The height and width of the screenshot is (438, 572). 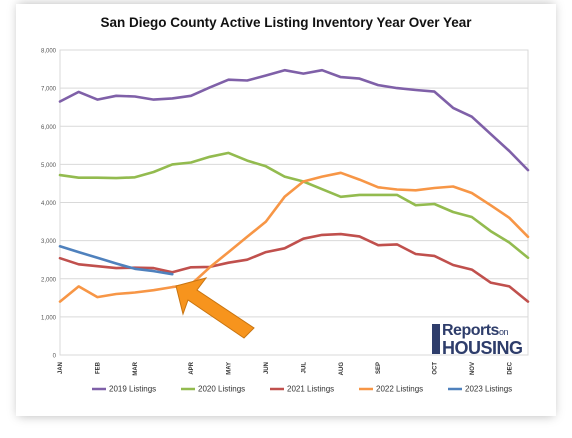 What do you see at coordinates (510, 367) in the screenshot?
I see `x-tick-label: DEC` at bounding box center [510, 367].